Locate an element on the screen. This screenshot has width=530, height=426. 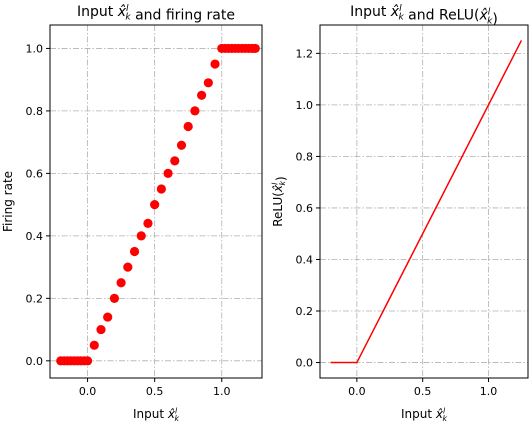
firing-y-axis-label: Firing rate is located at coordinates (8, 201).